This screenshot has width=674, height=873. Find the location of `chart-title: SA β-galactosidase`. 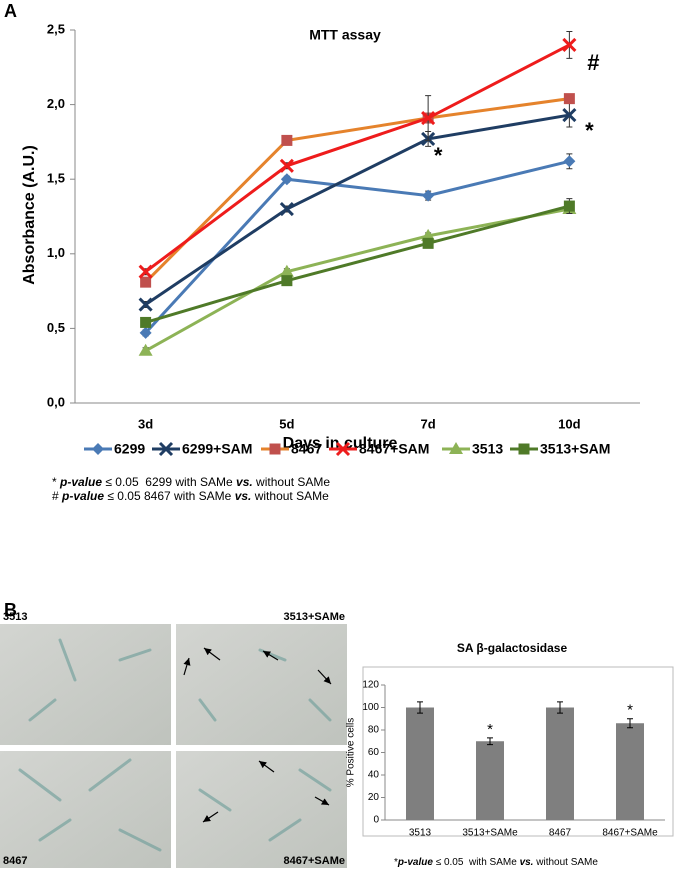

chart-title: SA β-galactosidase is located at coordinates (512, 648).